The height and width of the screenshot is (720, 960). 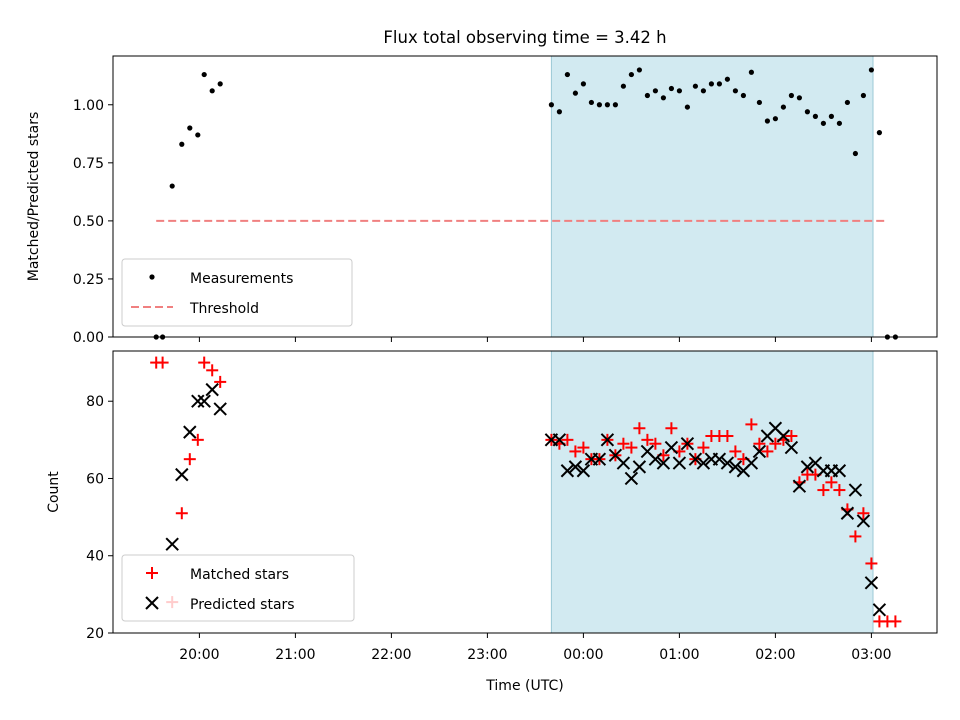 What do you see at coordinates (535, 339) in the screenshot?
I see `top-x-ticks` at bounding box center [535, 339].